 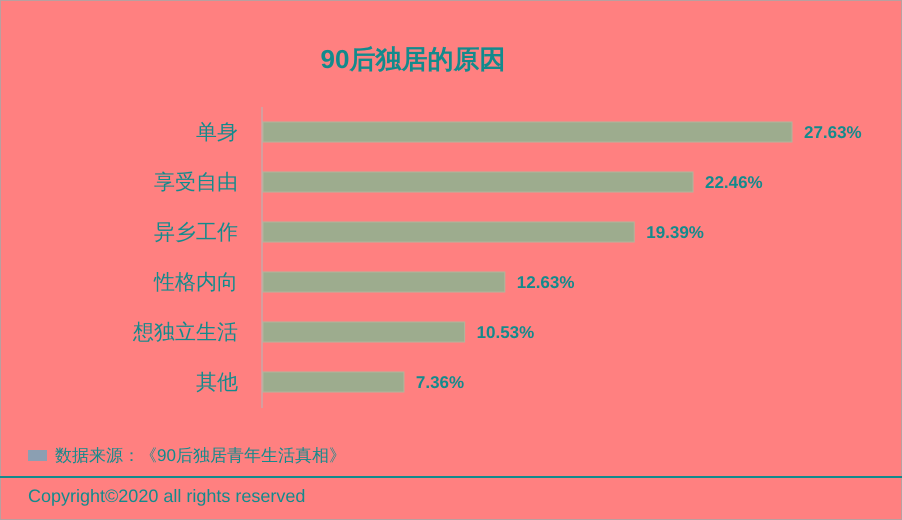 What do you see at coordinates (413, 59) in the screenshot?
I see `title: 90后独居的原因` at bounding box center [413, 59].